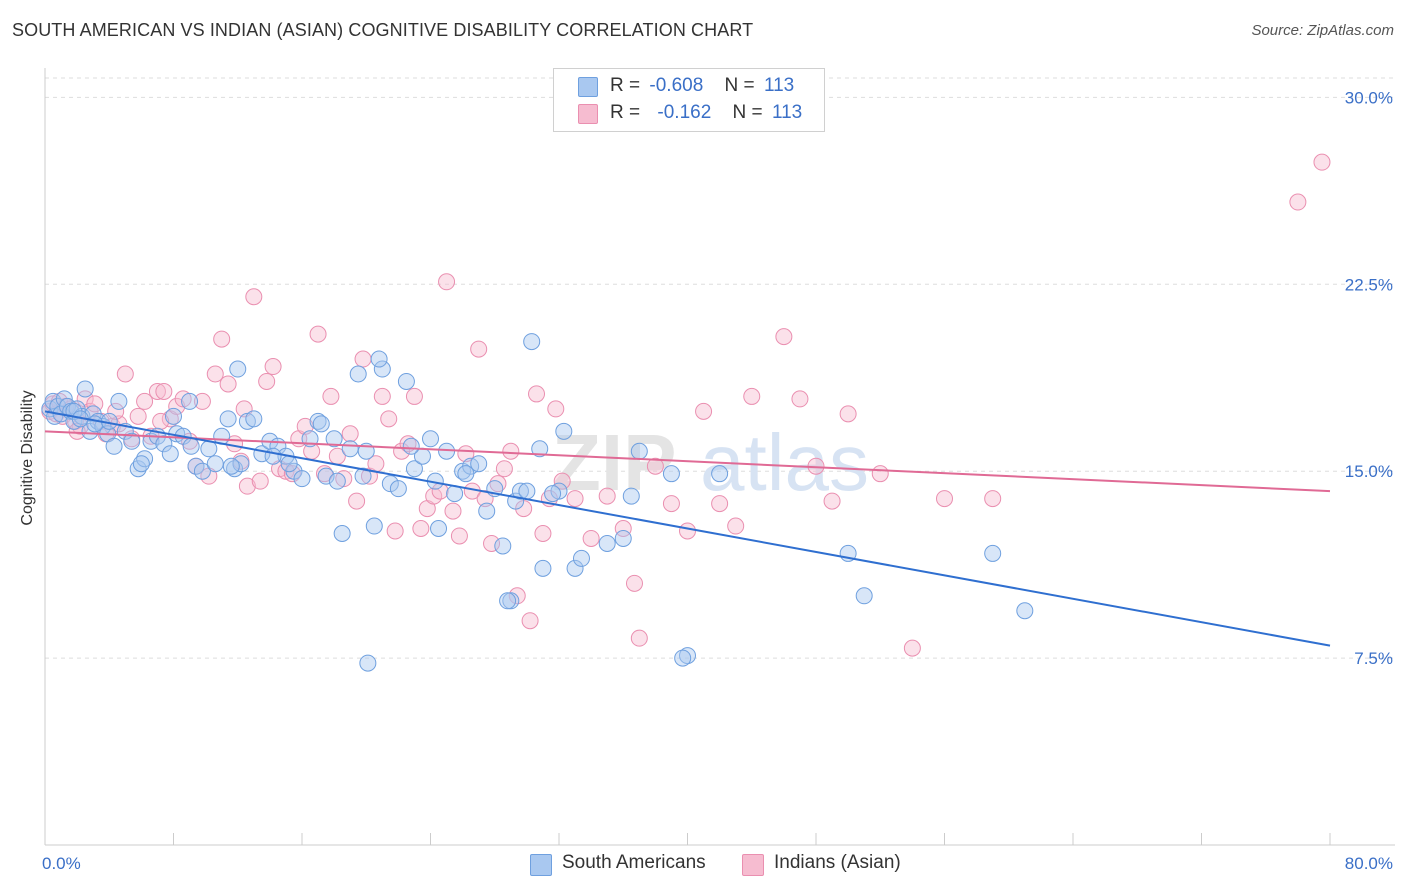  I want to click on legend-text: R = -0.162 N = 113, so click(706, 113).